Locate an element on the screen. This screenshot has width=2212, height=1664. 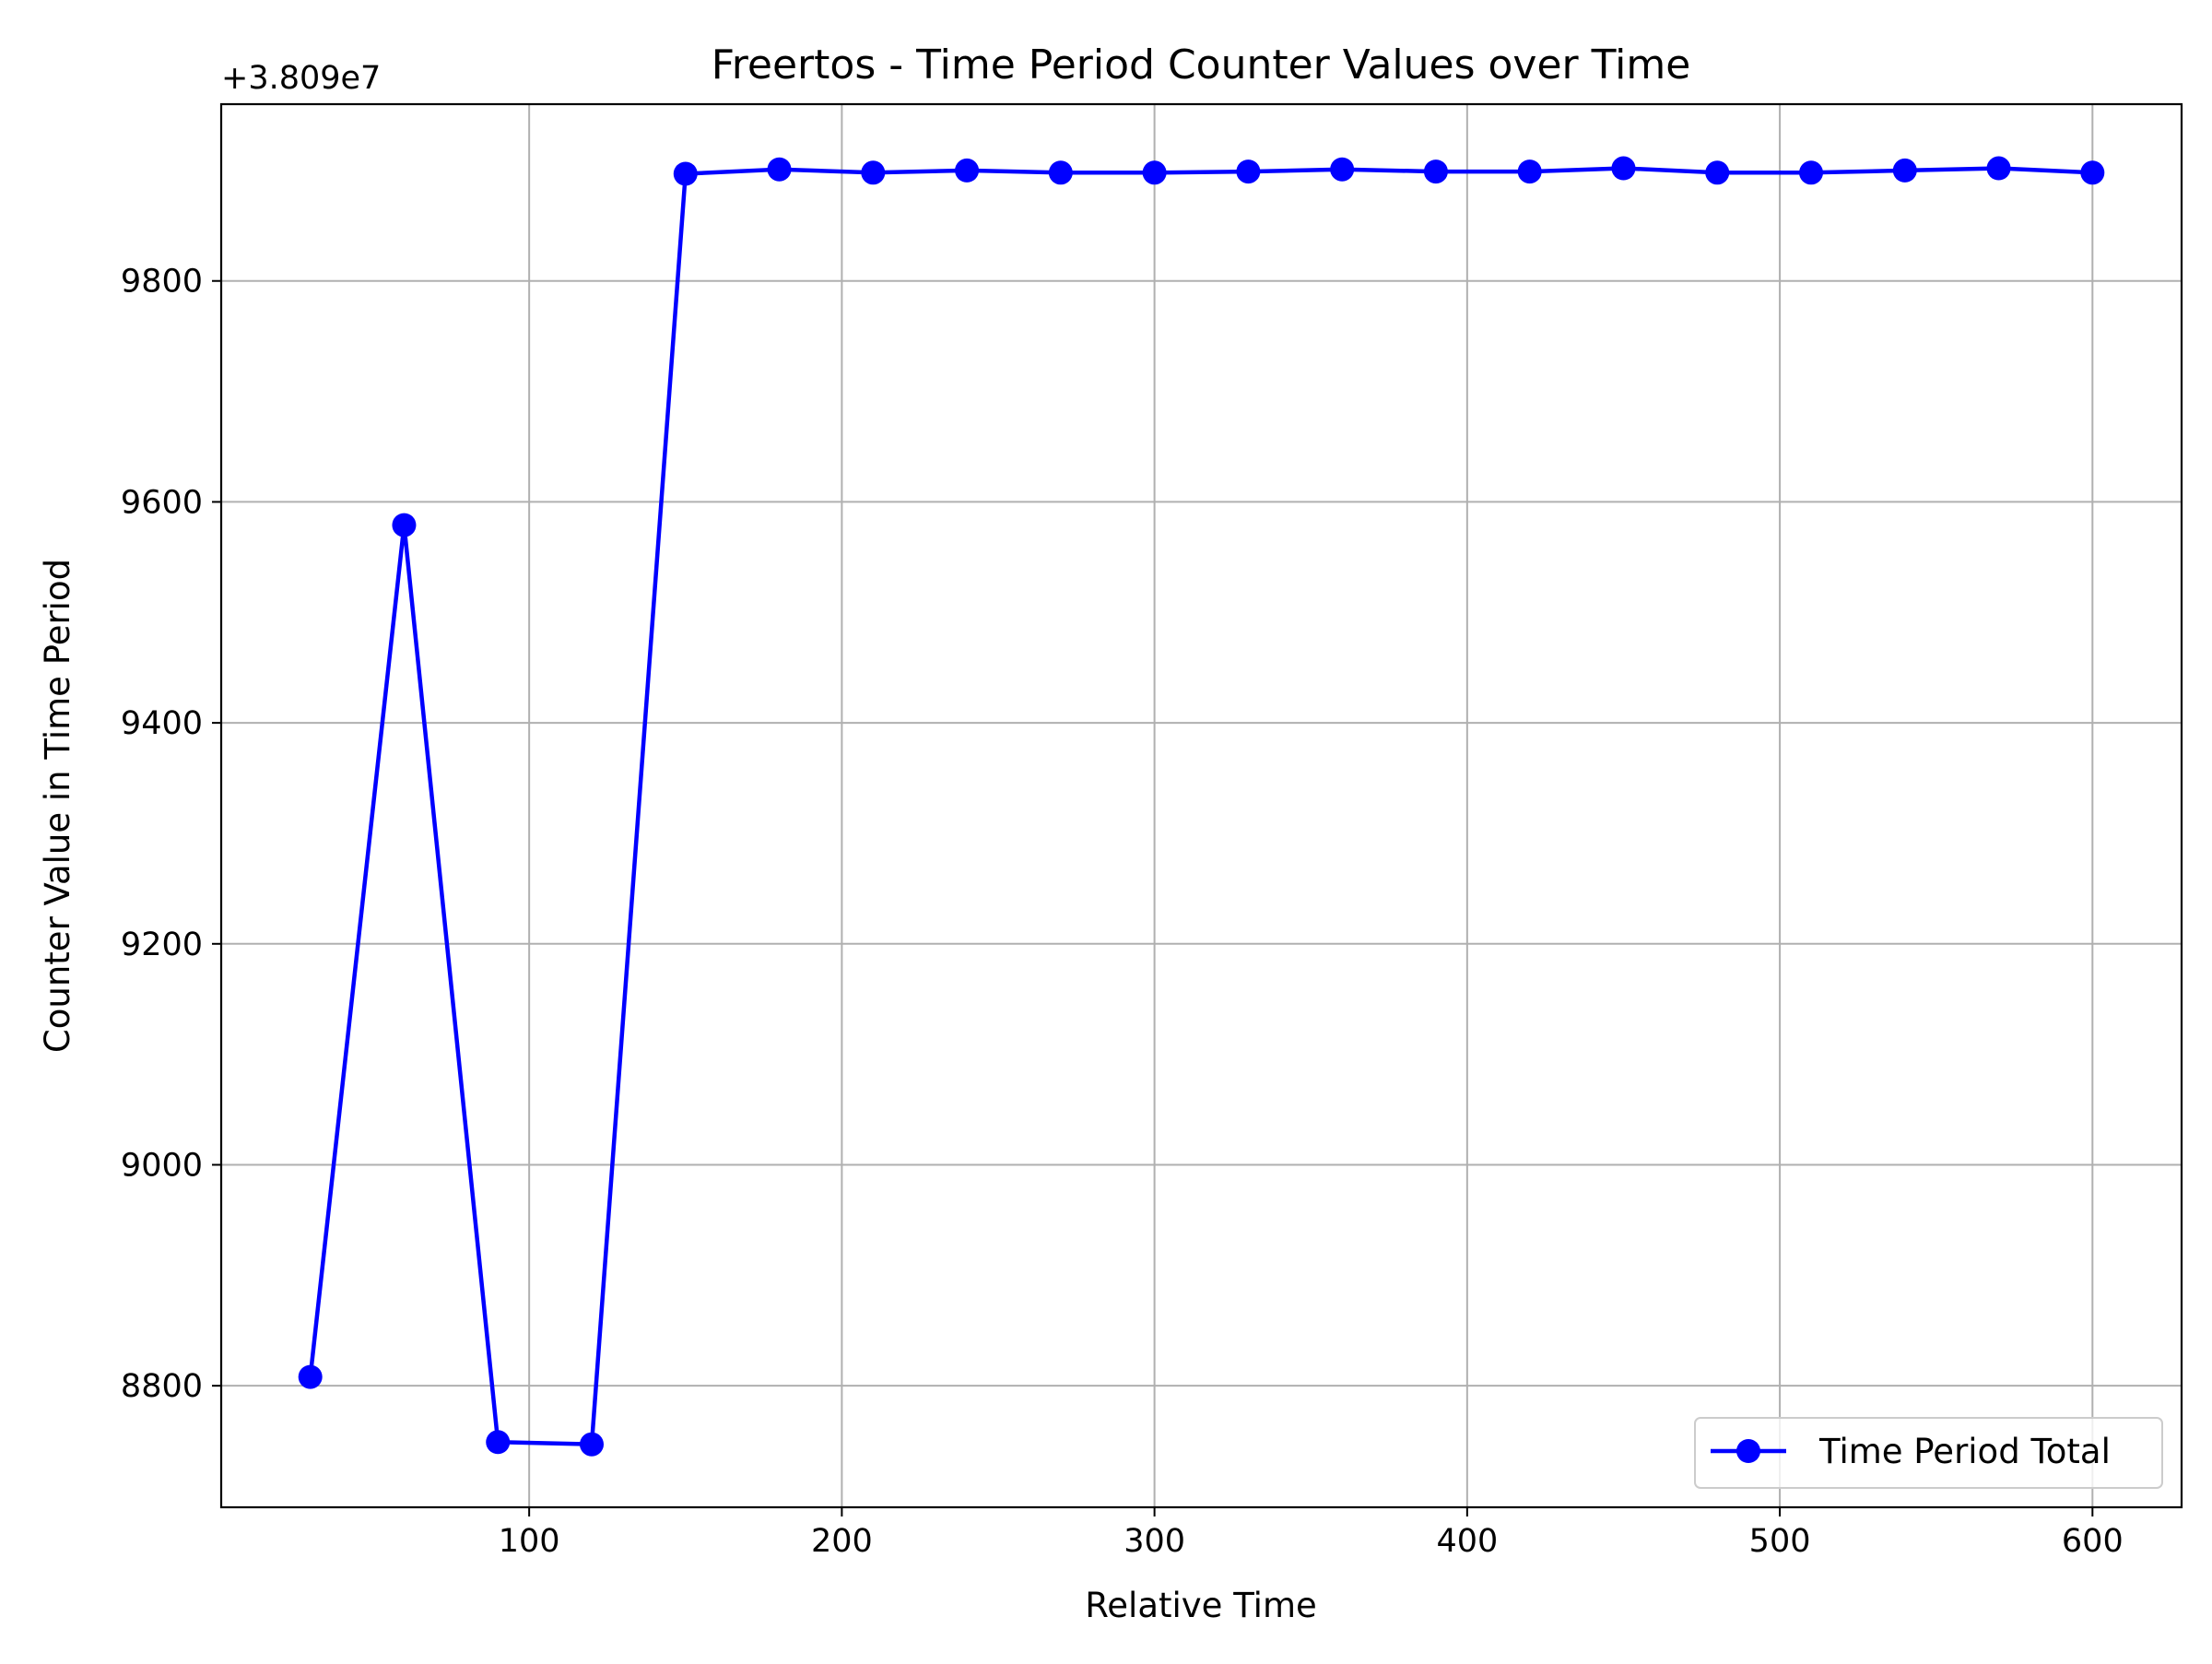
legend-label: Time Period Total is located at coordinates (1964, 1451).